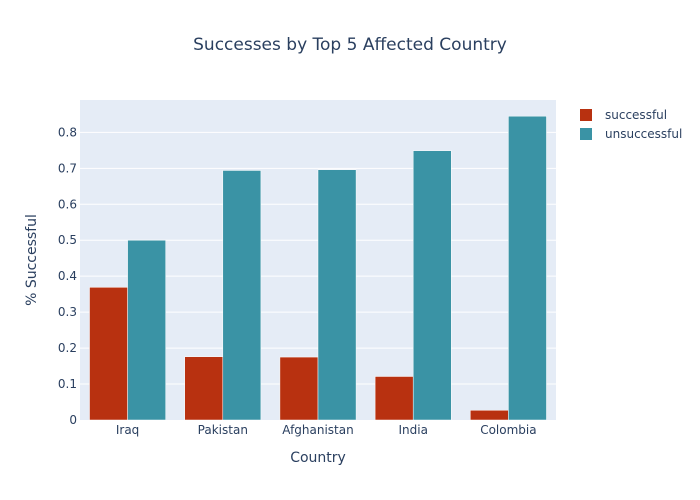 The width and height of the screenshot is (700, 500). I want to click on y-tick-label: 0.4, so click(67, 276).